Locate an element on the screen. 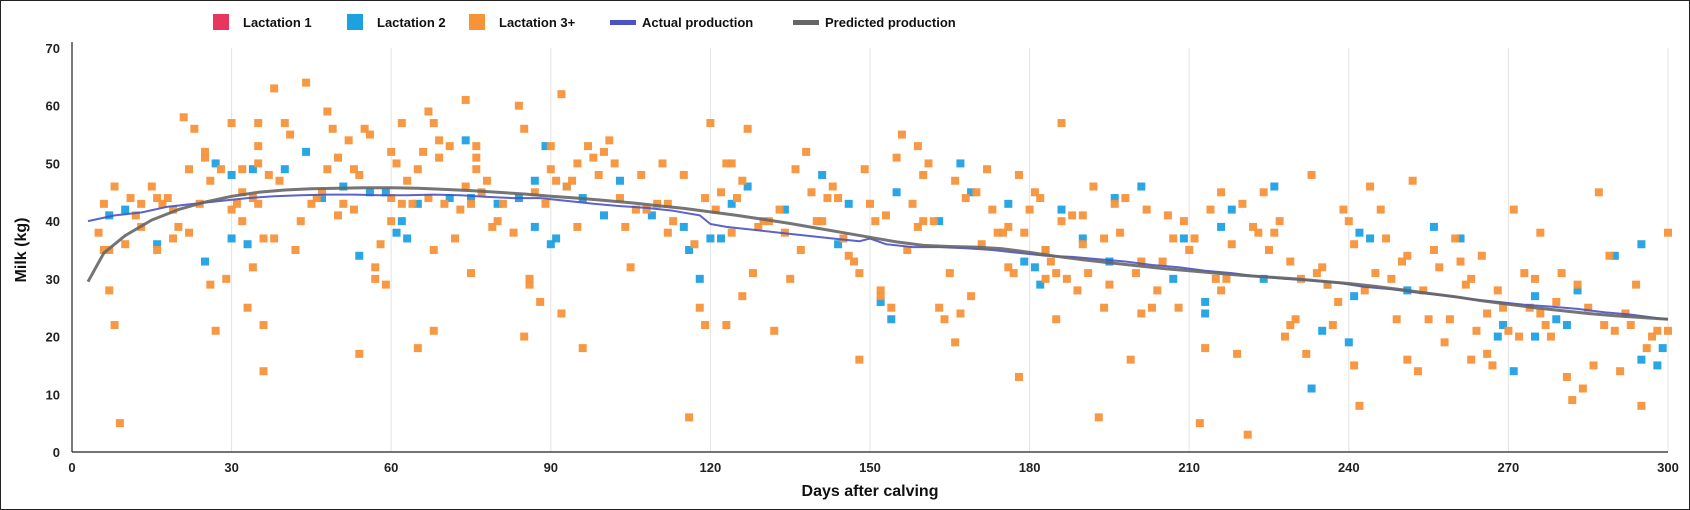 Image resolution: width=1690 pixels, height=510 pixels. x-tick-label: 30 is located at coordinates (231, 467).